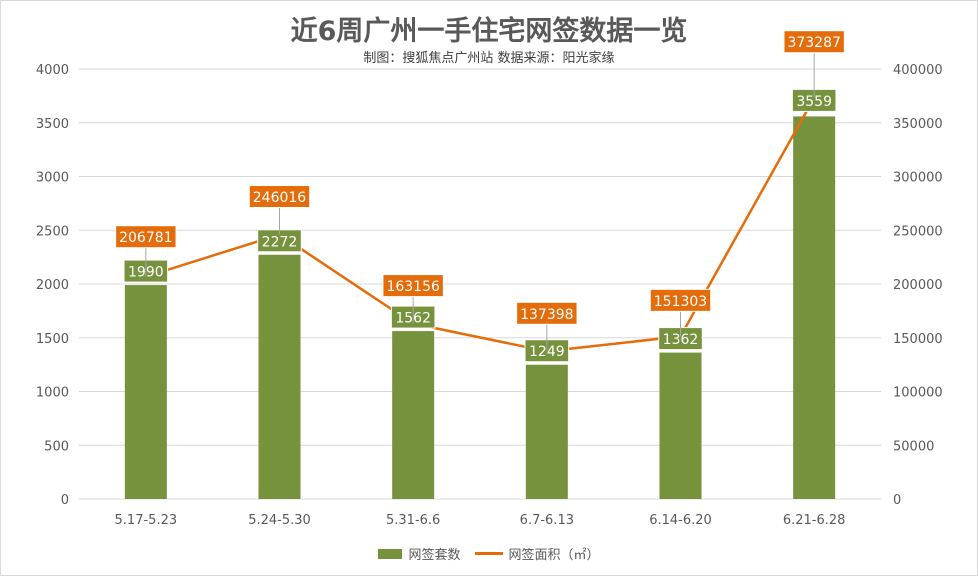 This screenshot has width=978, height=576. I want to click on x-tick-label: 5.24-5.30, so click(279, 520).